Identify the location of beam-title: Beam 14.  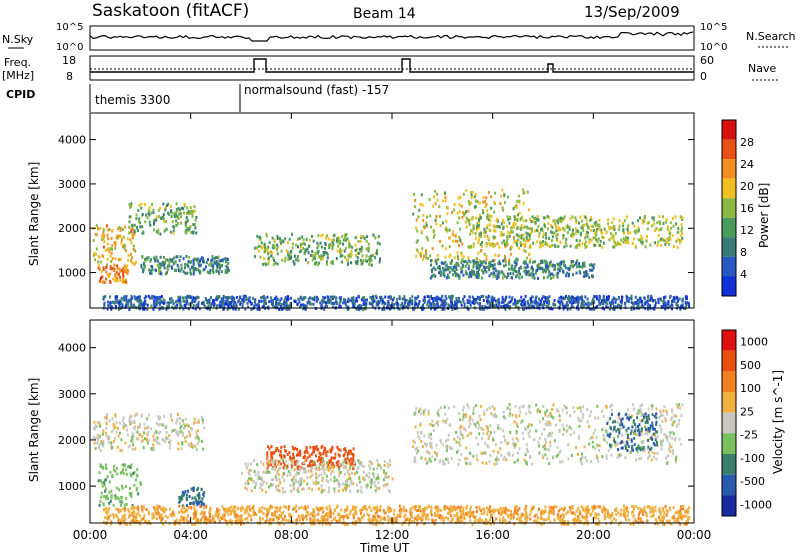
(384, 14).